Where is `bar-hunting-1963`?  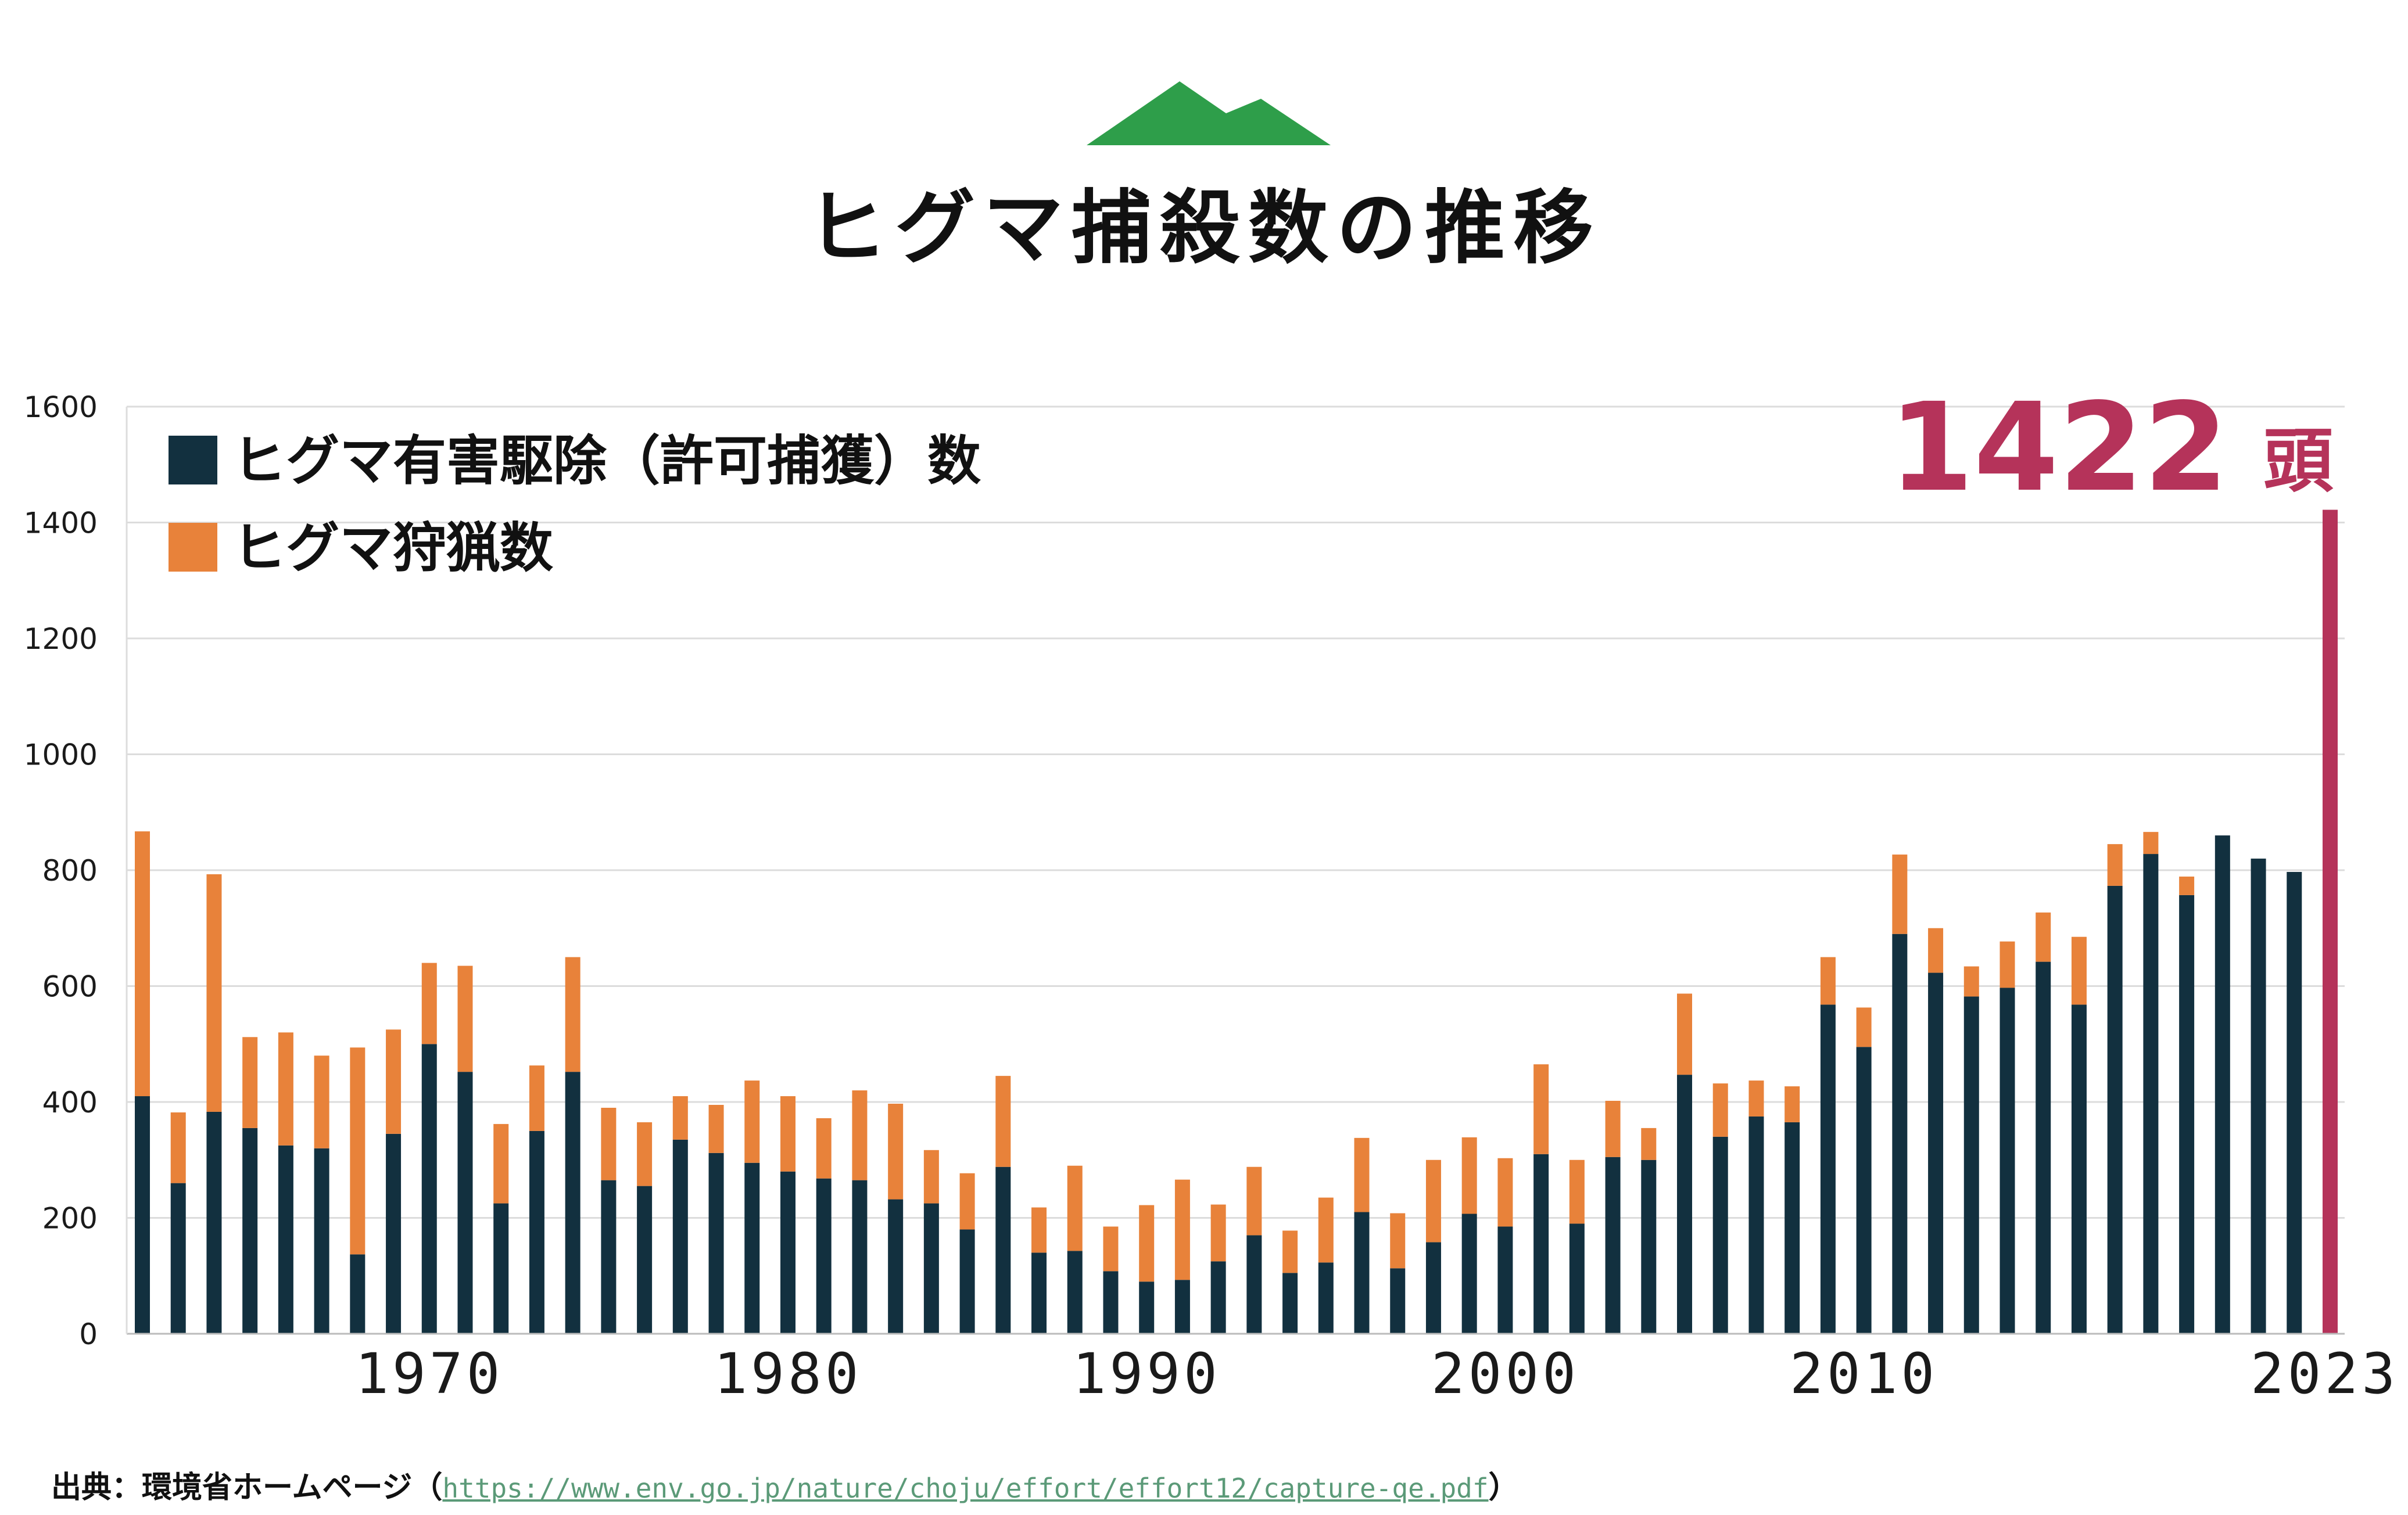 bar-hunting-1963 is located at coordinates (178, 1147).